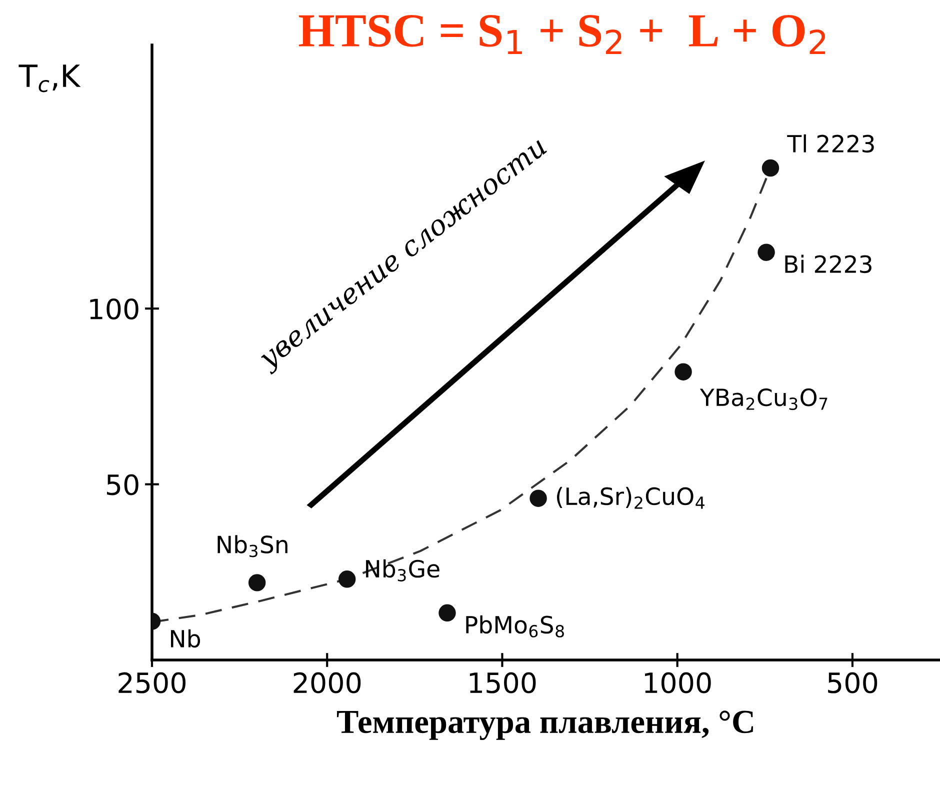 The width and height of the screenshot is (940, 785). What do you see at coordinates (630, 497) in the screenshot?
I see `annotation: (La,Sr)$_{2}$CuO$_{4}$` at bounding box center [630, 497].